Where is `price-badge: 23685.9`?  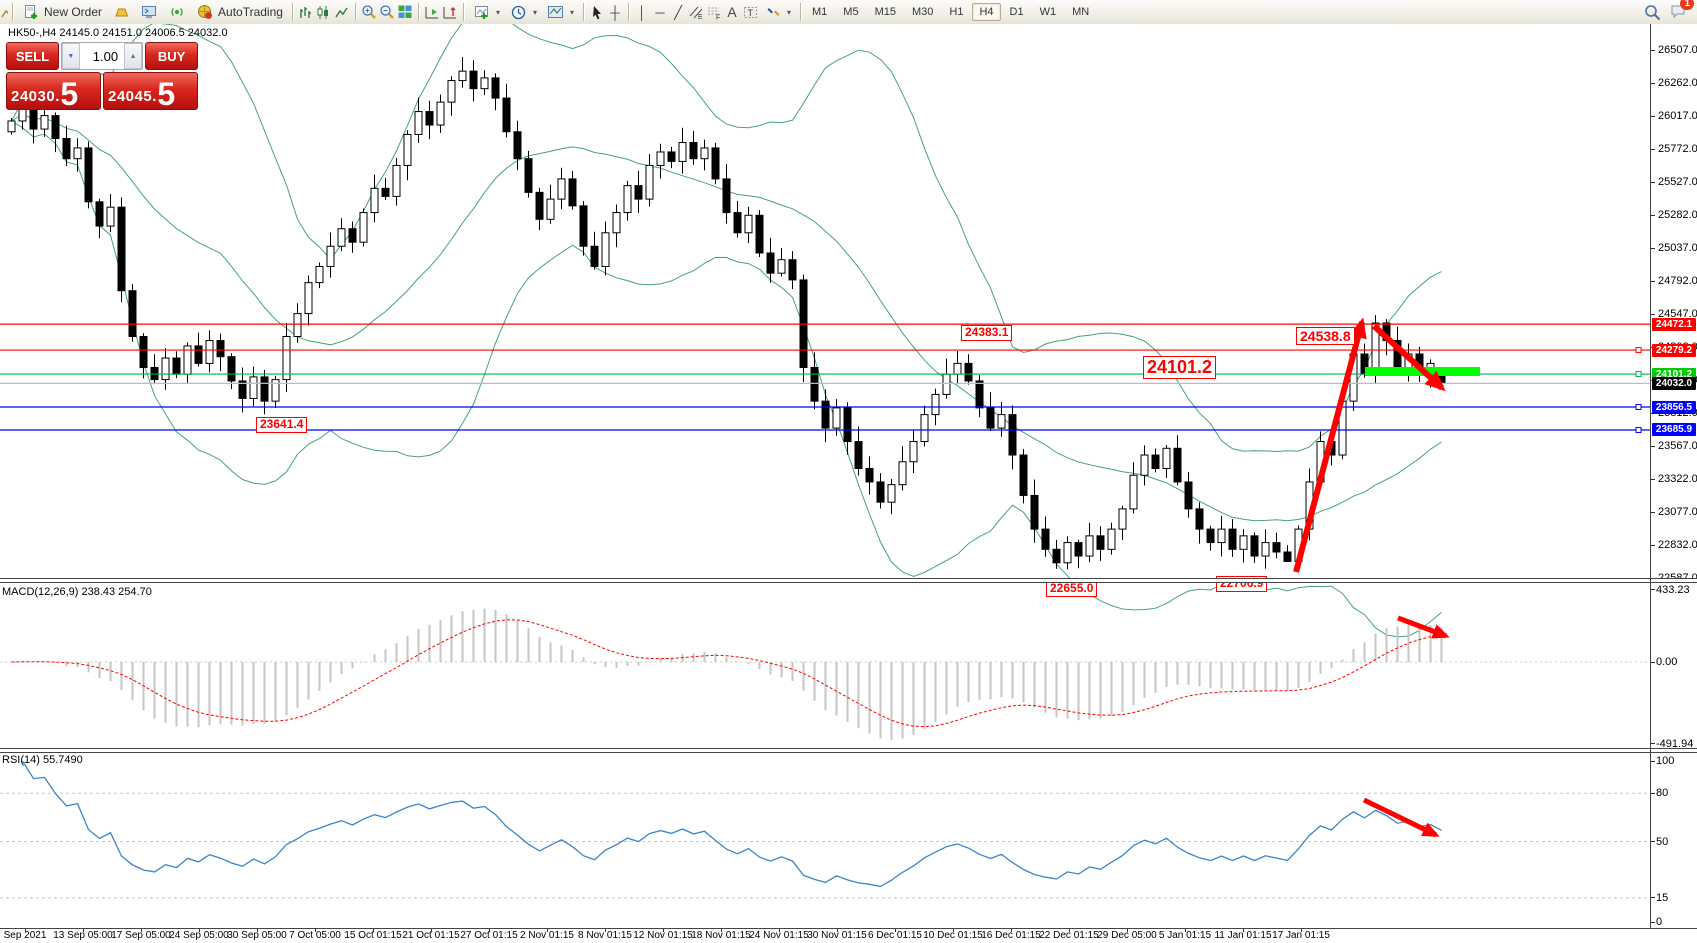 price-badge: 23685.9 is located at coordinates (1674, 430).